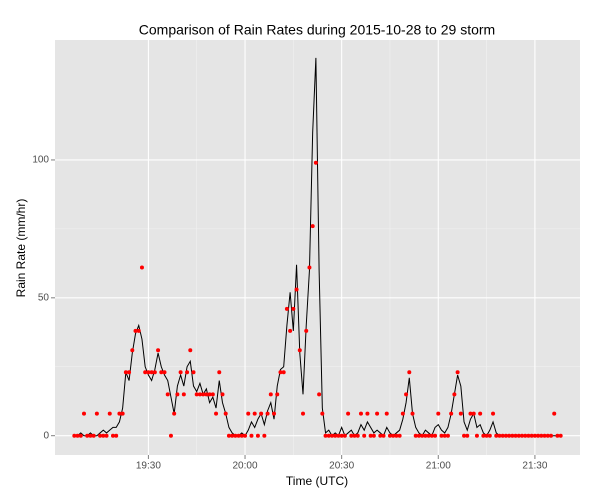 The height and width of the screenshot is (500, 600). What do you see at coordinates (534, 466) in the screenshot?
I see `x-tick-label: 21:30` at bounding box center [534, 466].